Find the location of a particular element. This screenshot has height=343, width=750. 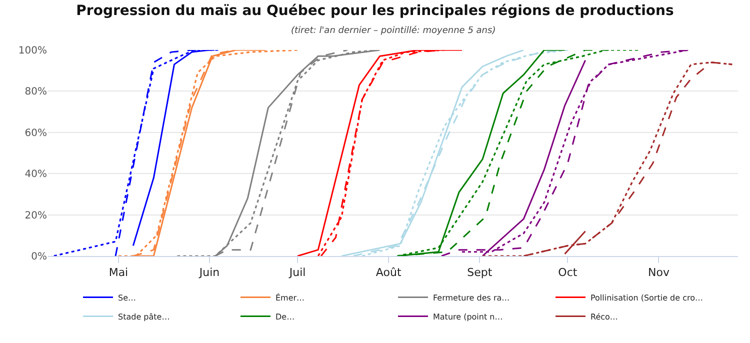

y-tick-label: 20% is located at coordinates (35, 216).